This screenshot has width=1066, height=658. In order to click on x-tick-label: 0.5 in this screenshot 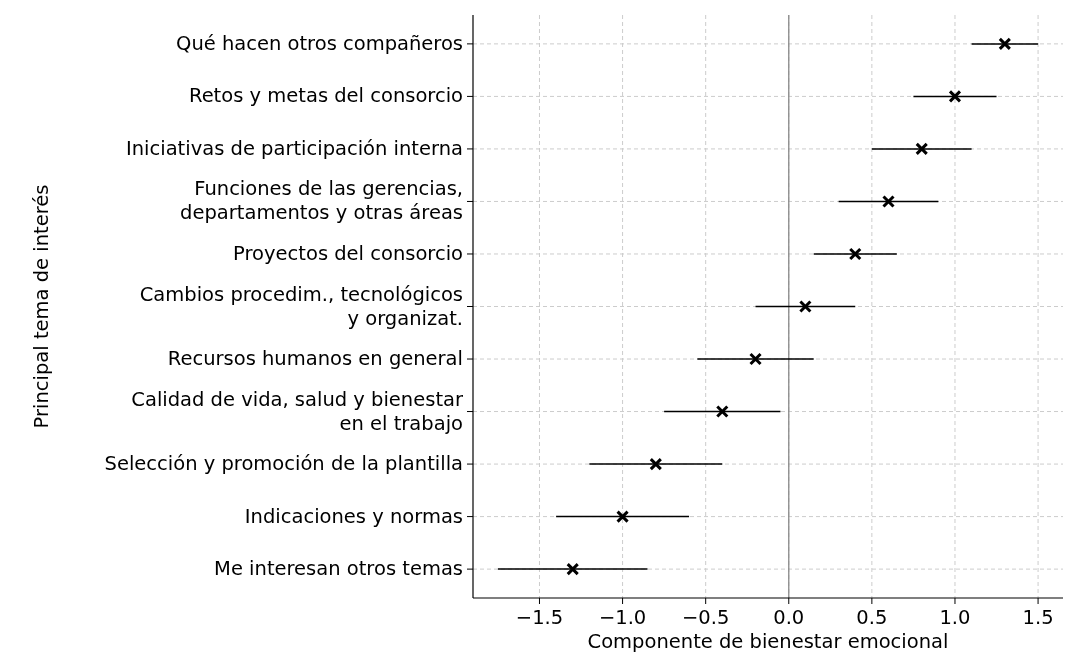, I will do `click(872, 617)`.